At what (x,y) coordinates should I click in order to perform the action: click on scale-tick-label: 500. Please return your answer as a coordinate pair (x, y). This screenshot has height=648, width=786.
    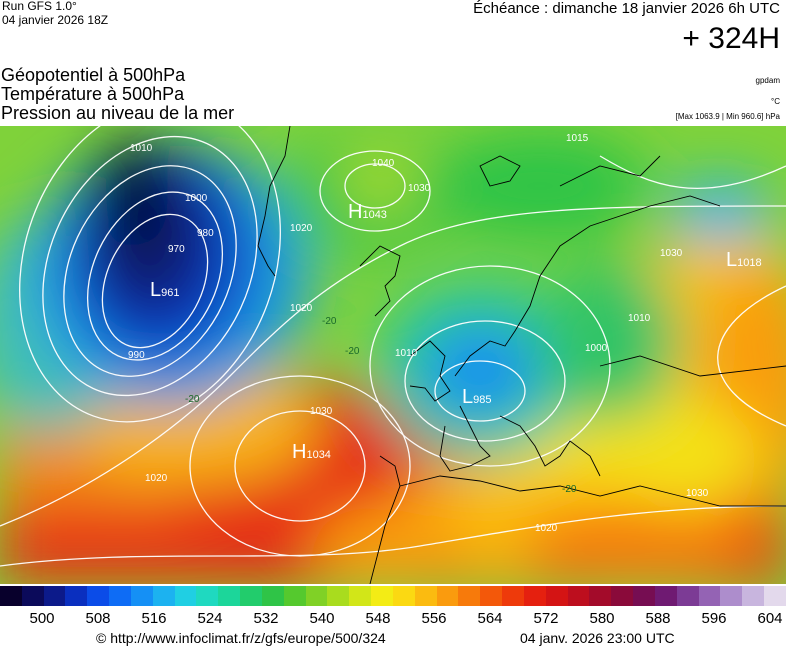
    Looking at the image, I should click on (42, 618).